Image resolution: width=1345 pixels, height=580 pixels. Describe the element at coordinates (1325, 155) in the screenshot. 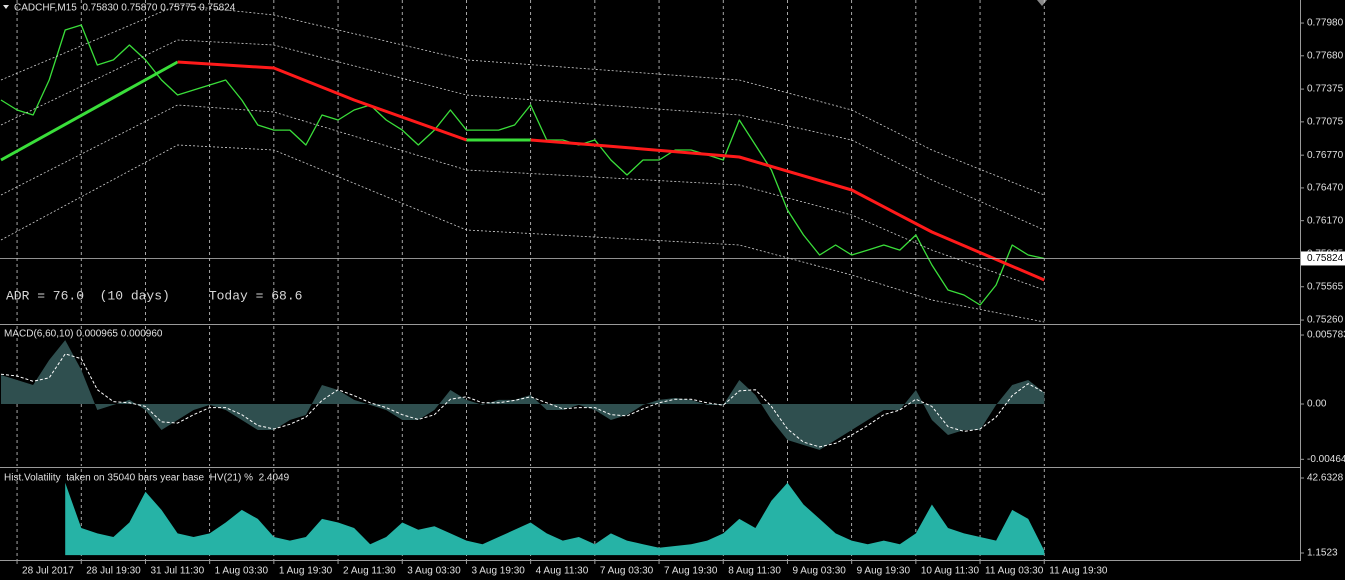

I see `y-tick-label: 0.76770` at that location.